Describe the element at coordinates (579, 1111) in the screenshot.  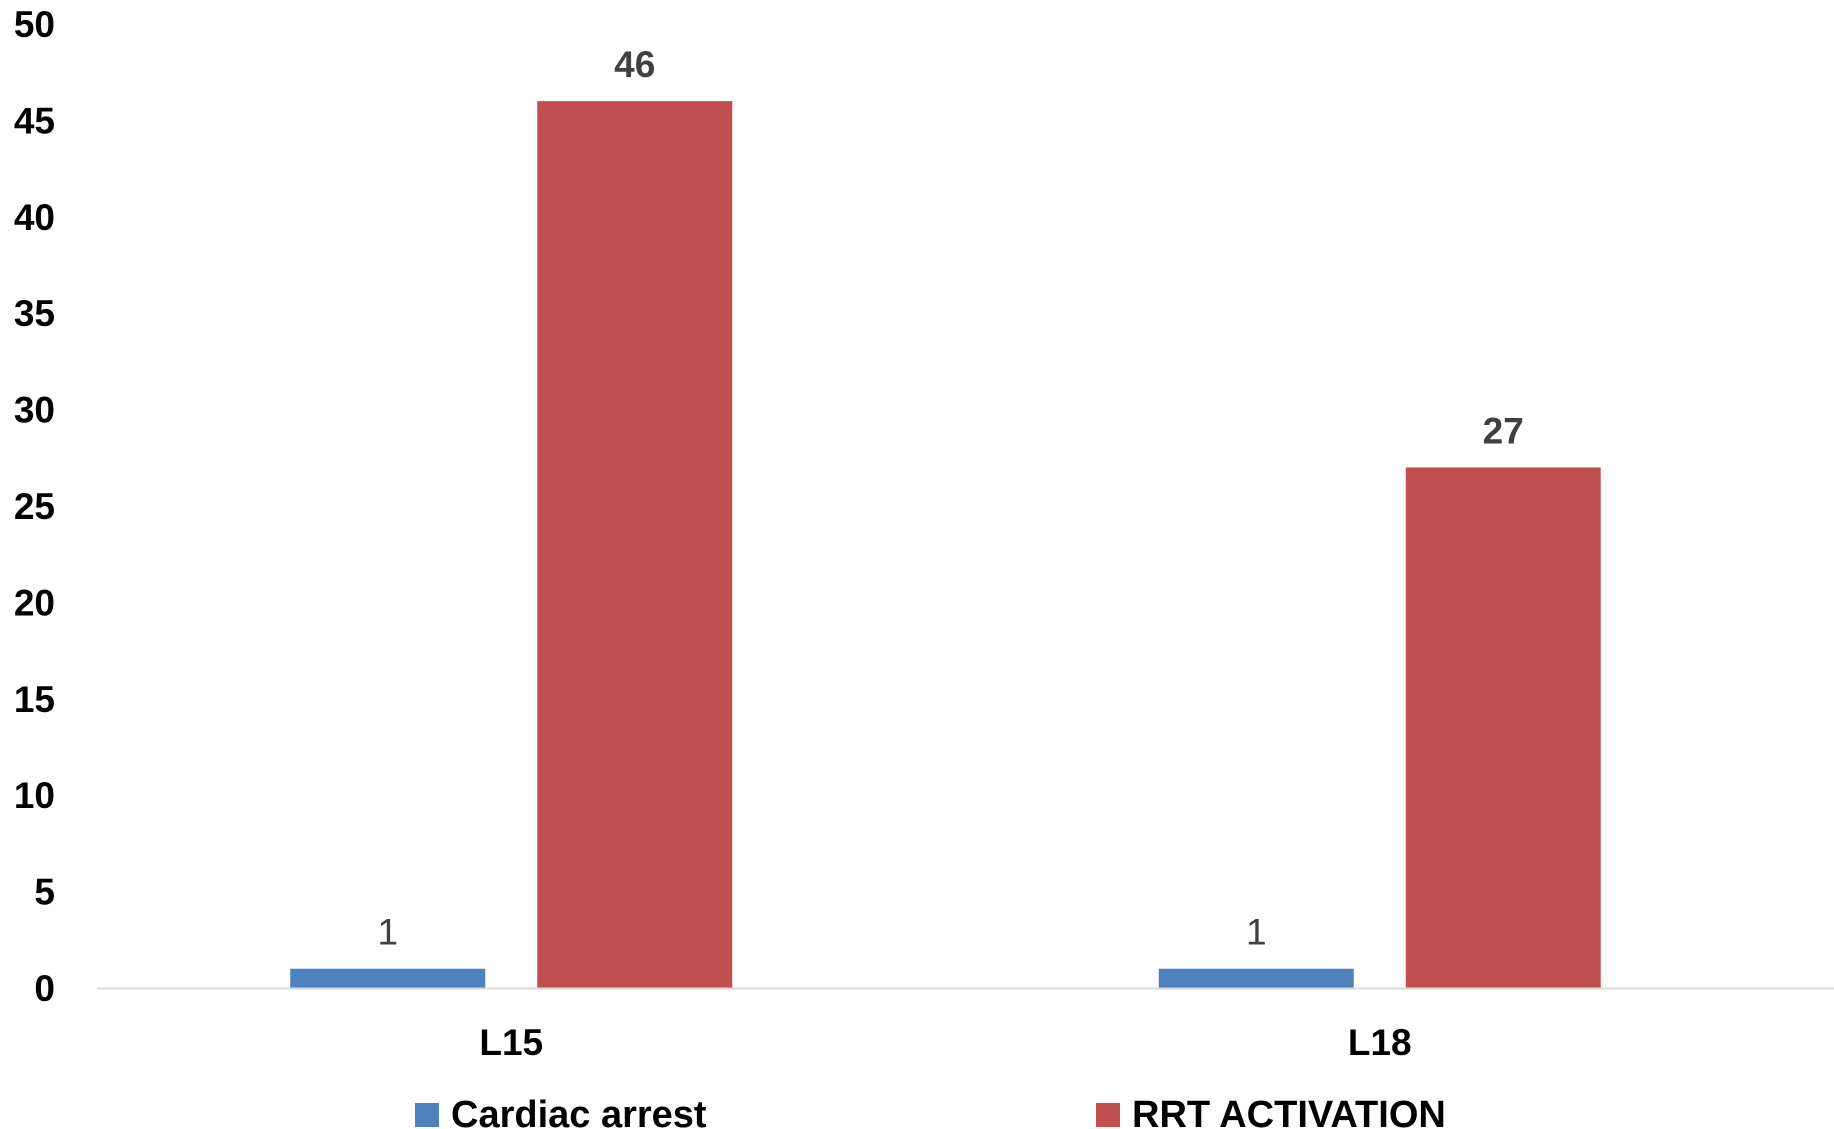
I see `legend-label-cardiac-arrest: Cardiac arrest` at that location.